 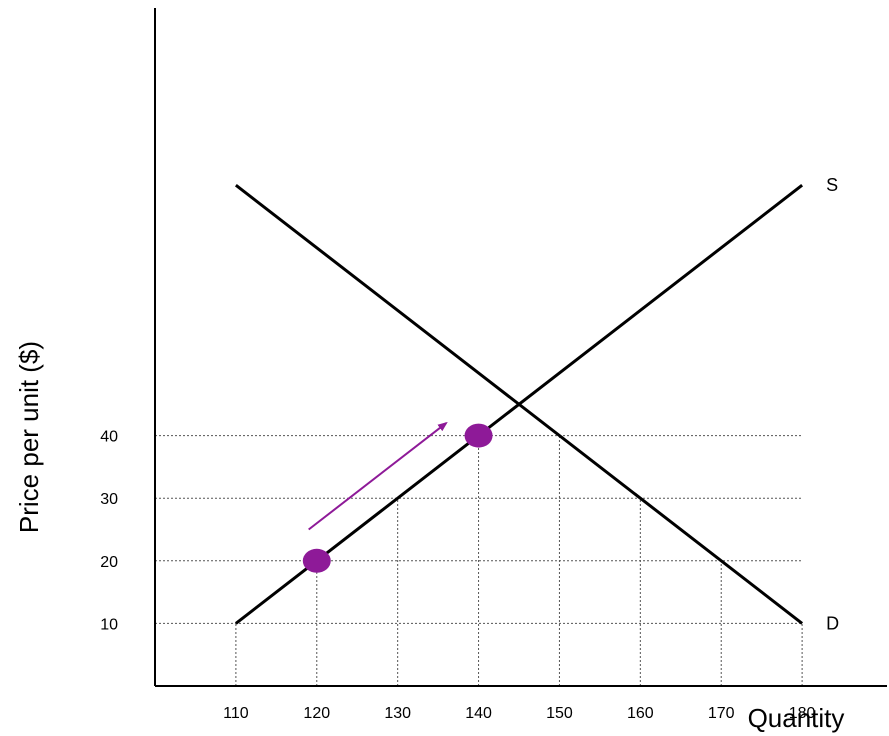 What do you see at coordinates (802, 713) in the screenshot?
I see `x-tick-label: 180` at bounding box center [802, 713].